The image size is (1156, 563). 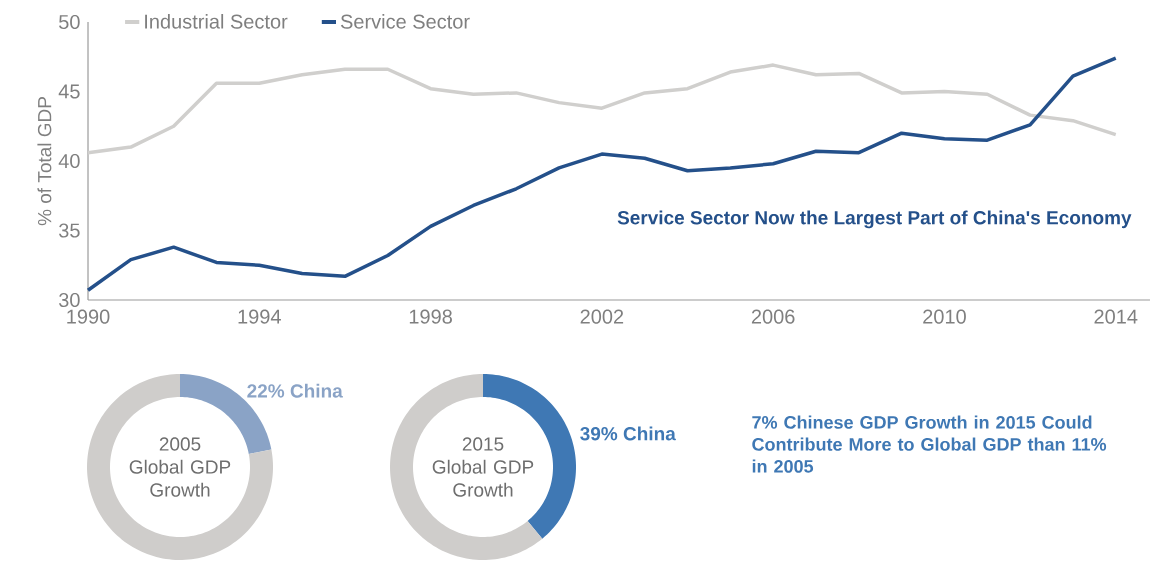 I want to click on legend-label: Service Sector, so click(x=405, y=21).